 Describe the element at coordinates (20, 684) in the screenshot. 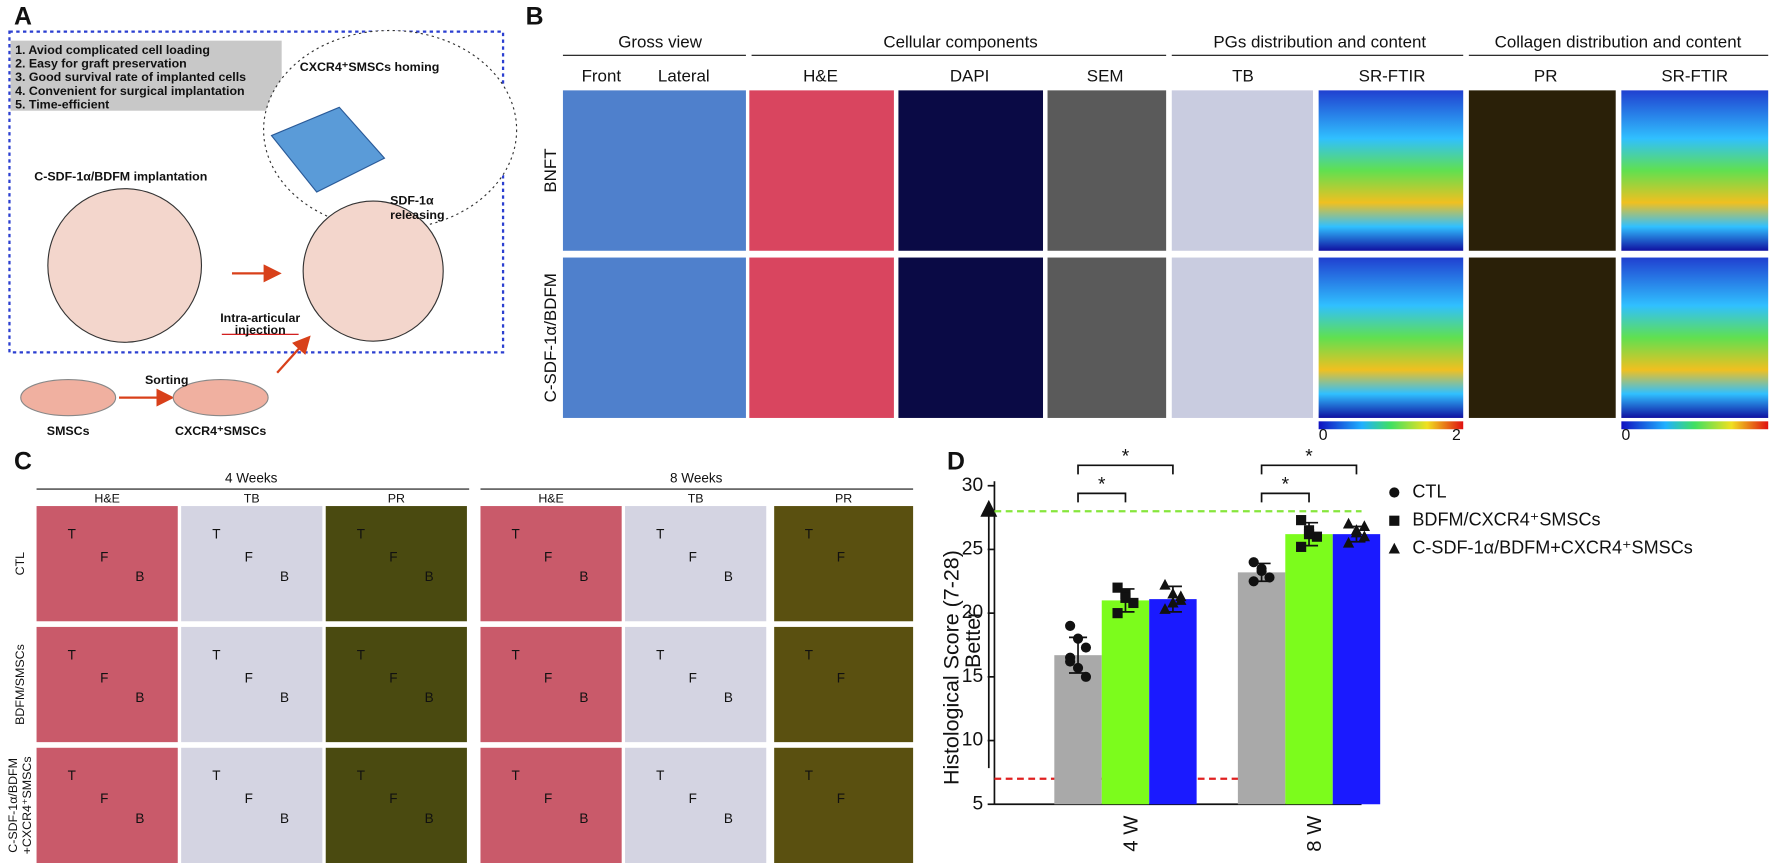

I see `row-label: BDFM/SMSCs` at that location.